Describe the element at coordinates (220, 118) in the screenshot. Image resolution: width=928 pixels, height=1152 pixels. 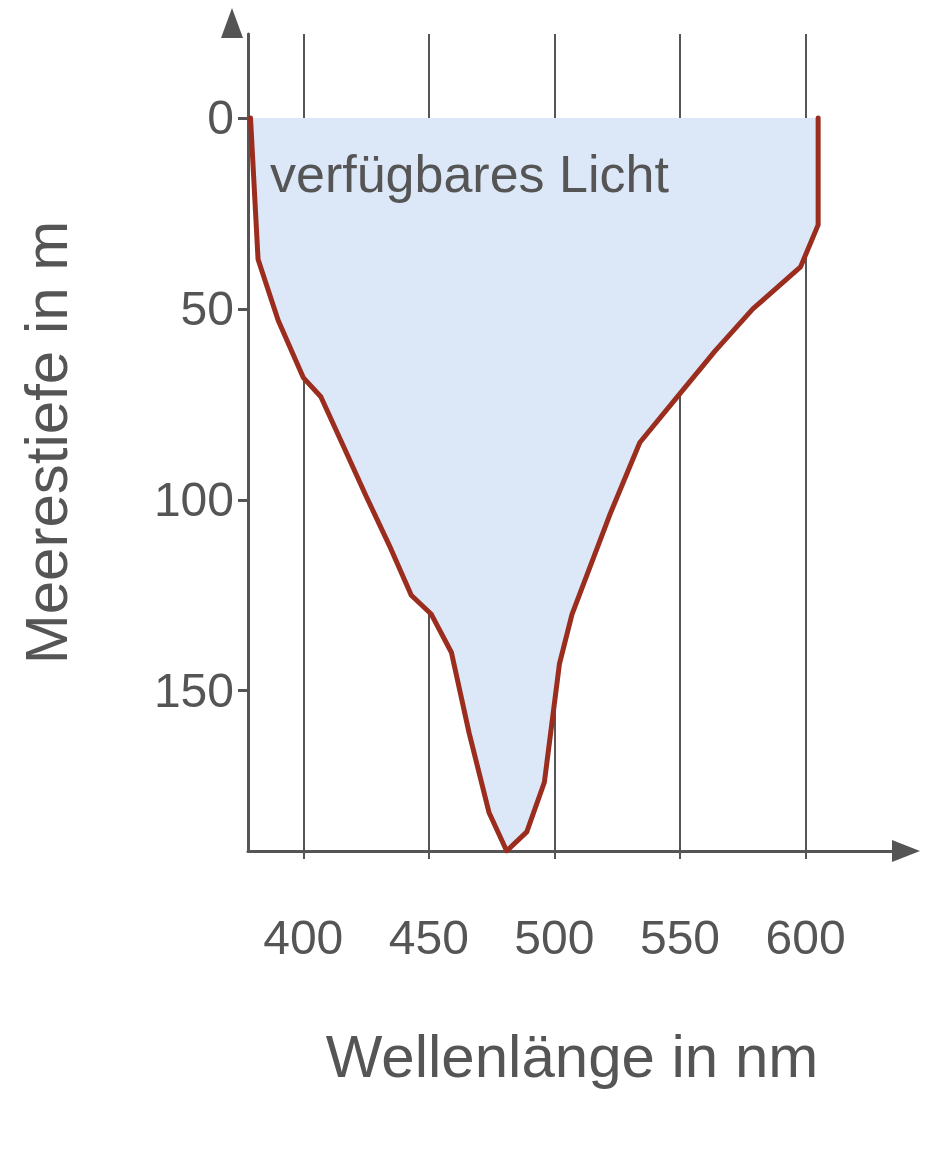
I see `y-tick-label: 0` at that location.